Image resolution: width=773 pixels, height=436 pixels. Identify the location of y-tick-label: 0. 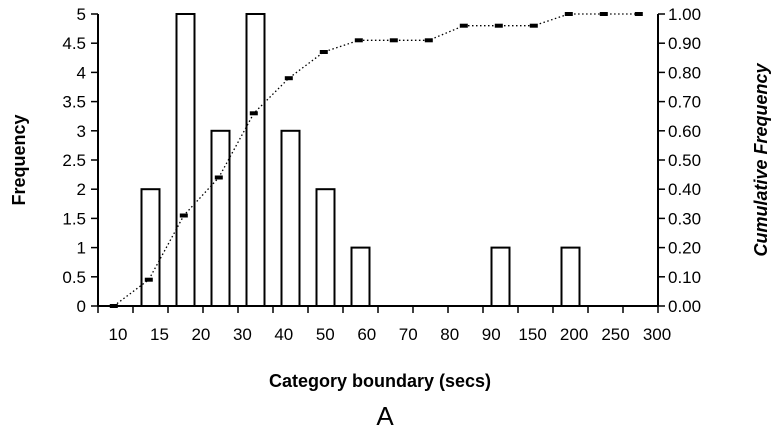
(81, 306).